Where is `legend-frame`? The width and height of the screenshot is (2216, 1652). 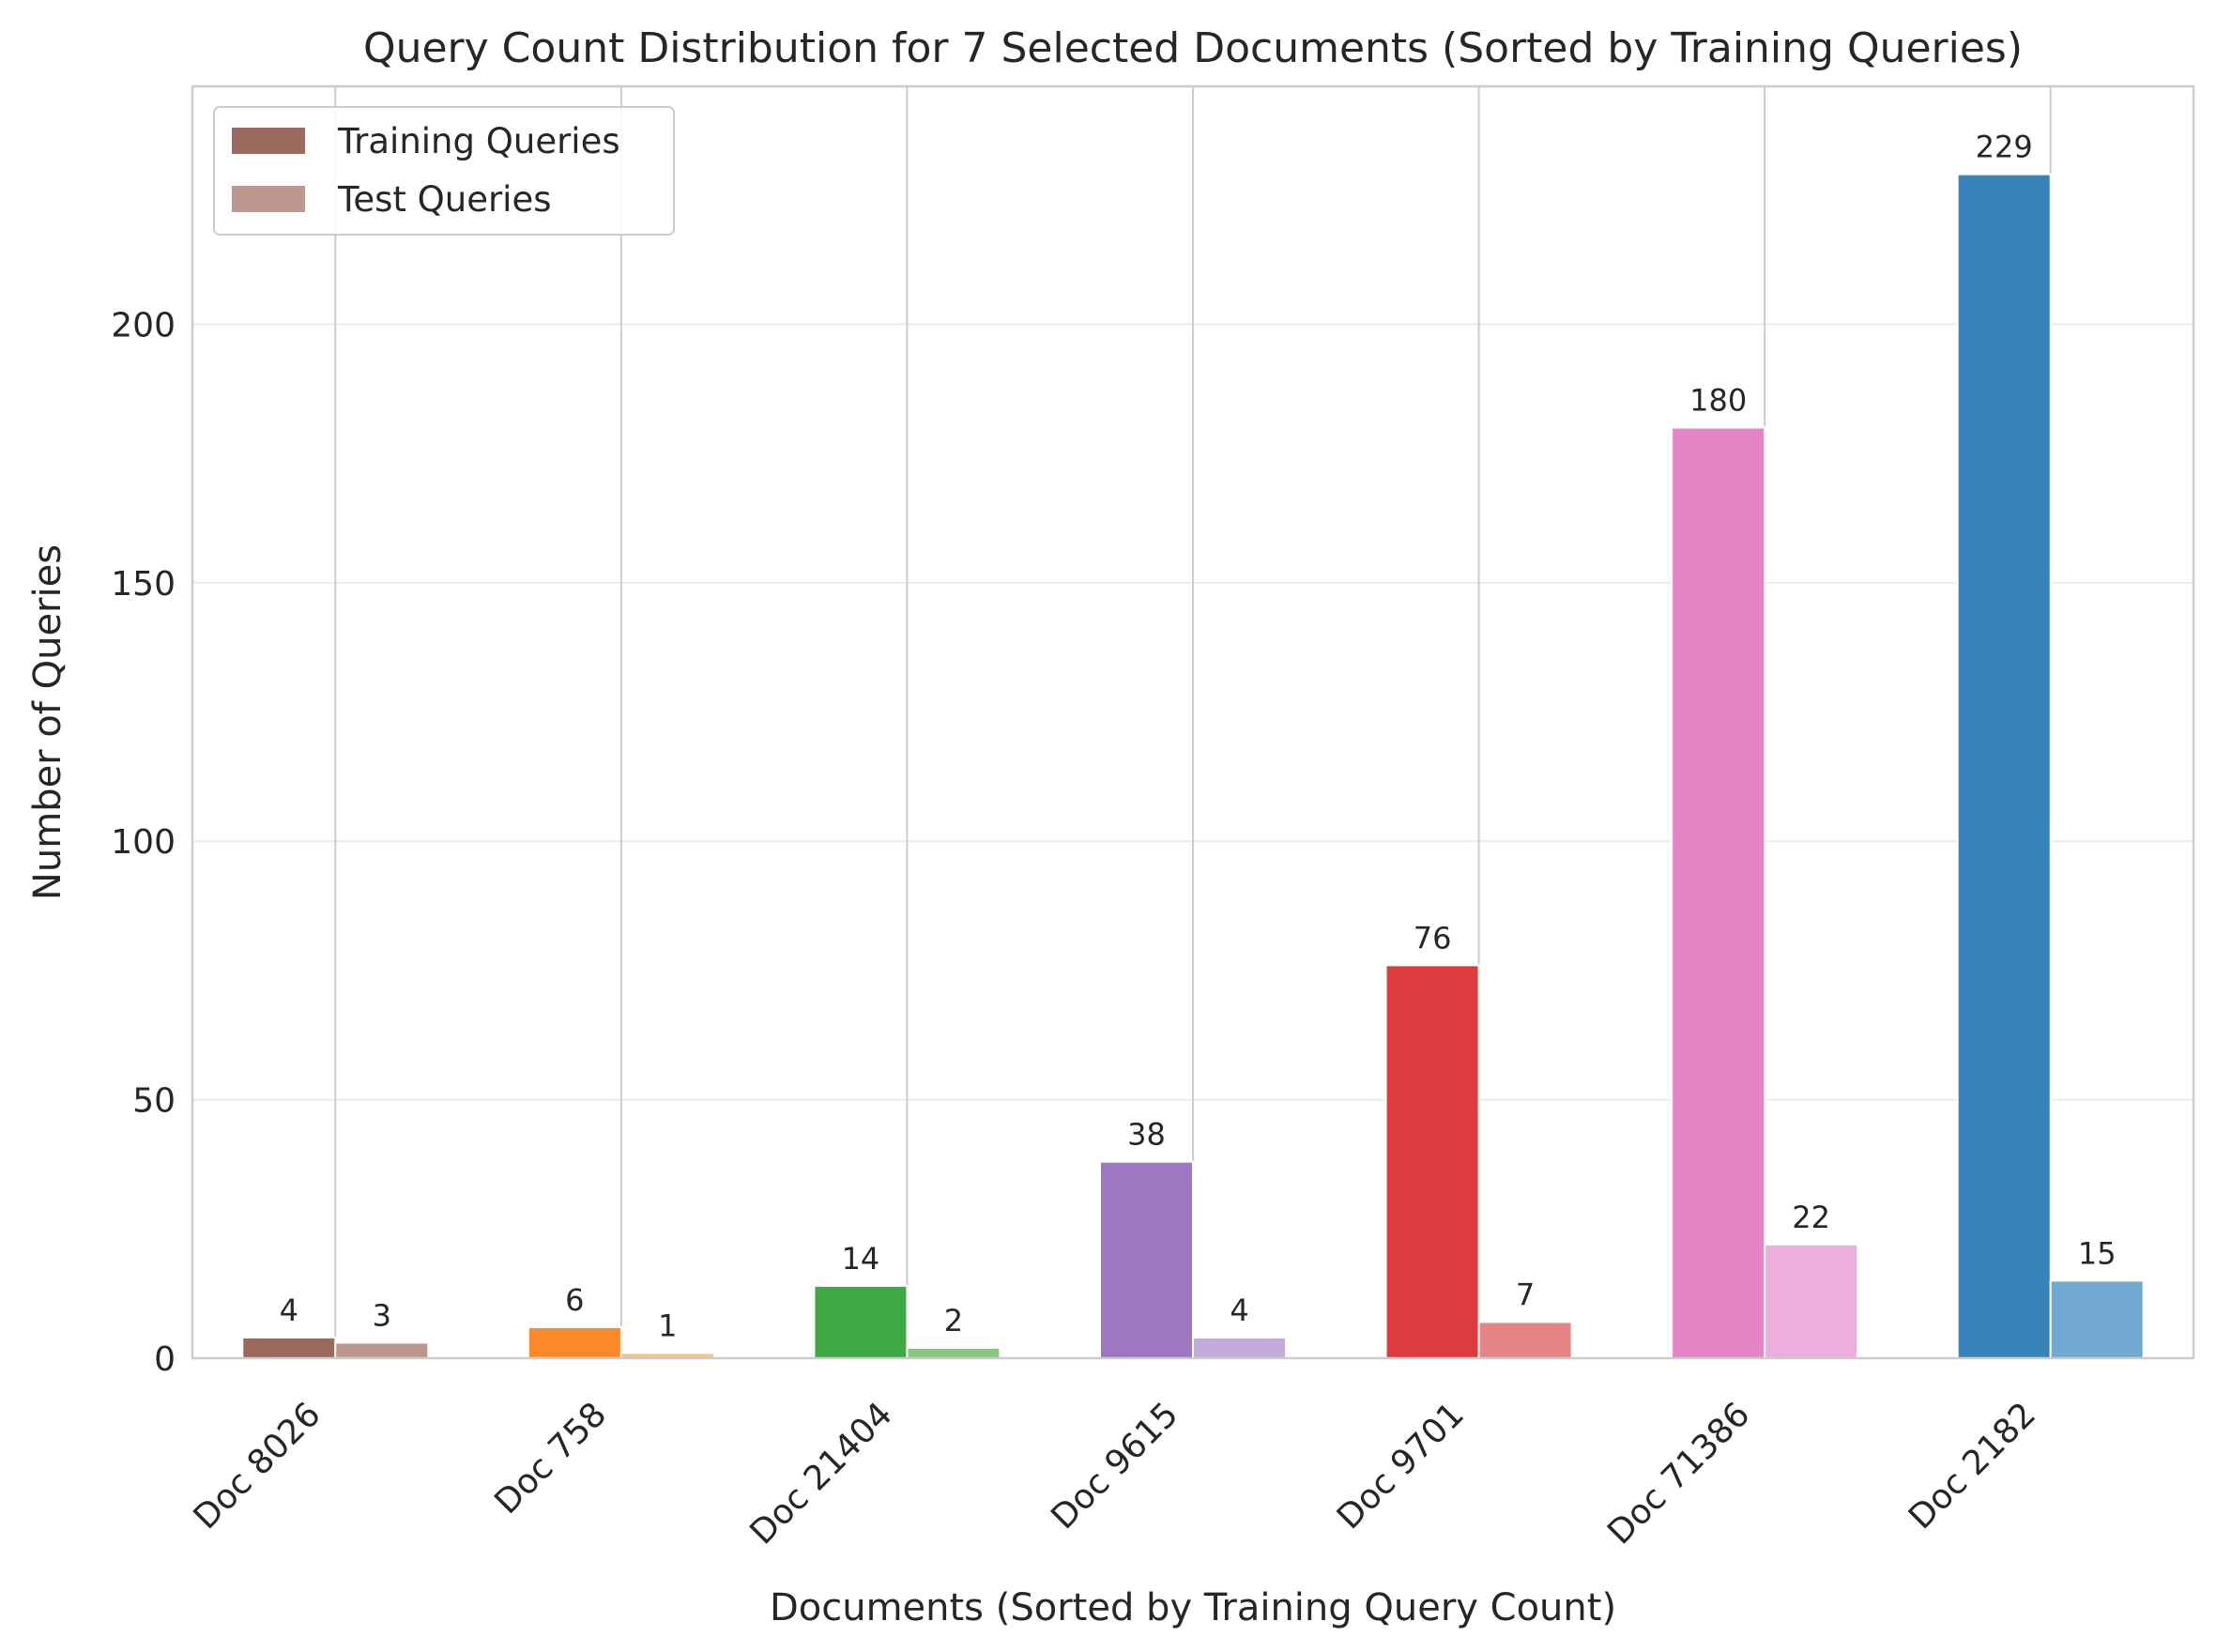
legend-frame is located at coordinates (444, 171).